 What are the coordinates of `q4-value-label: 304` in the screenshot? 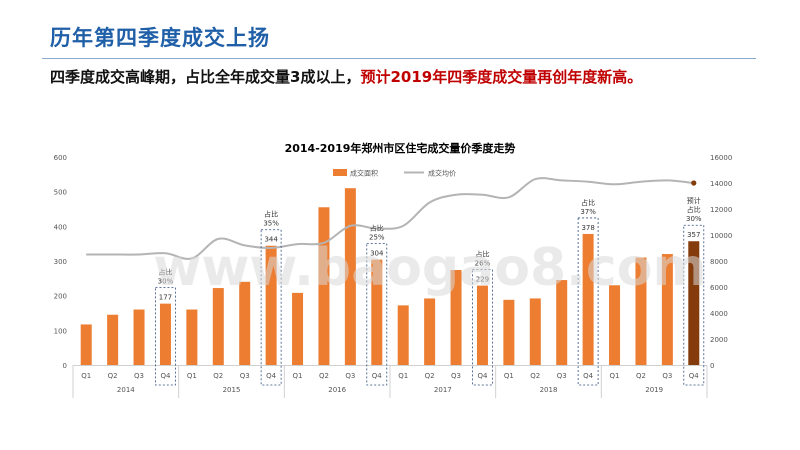 It's located at (377, 254).